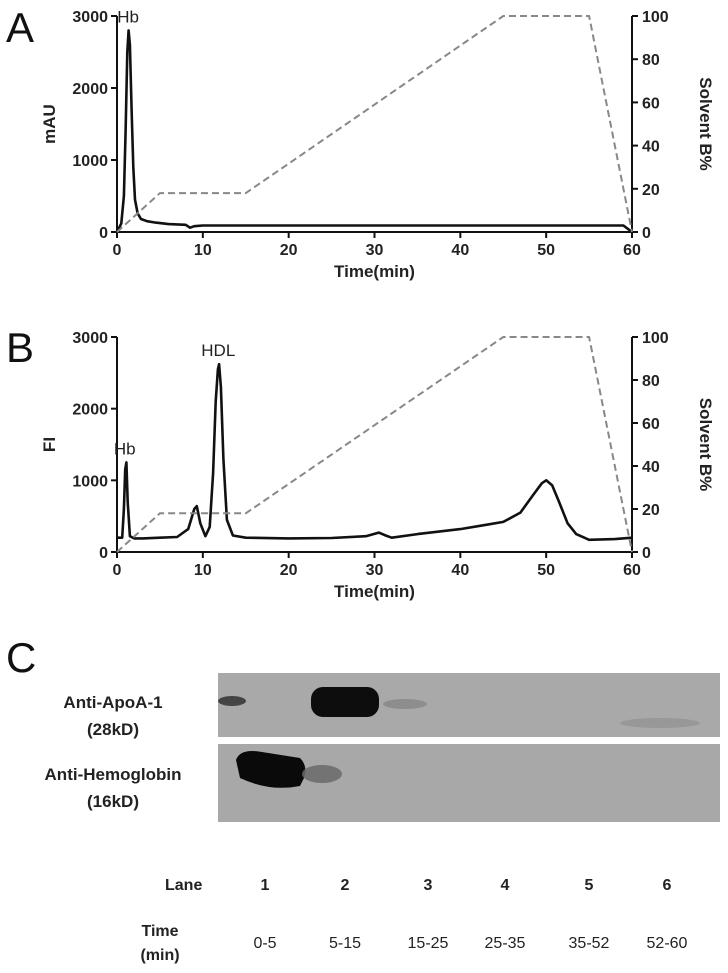 The height and width of the screenshot is (973, 728). Describe the element at coordinates (505, 943) in the screenshot. I see `lane-time-range: 25-35` at that location.